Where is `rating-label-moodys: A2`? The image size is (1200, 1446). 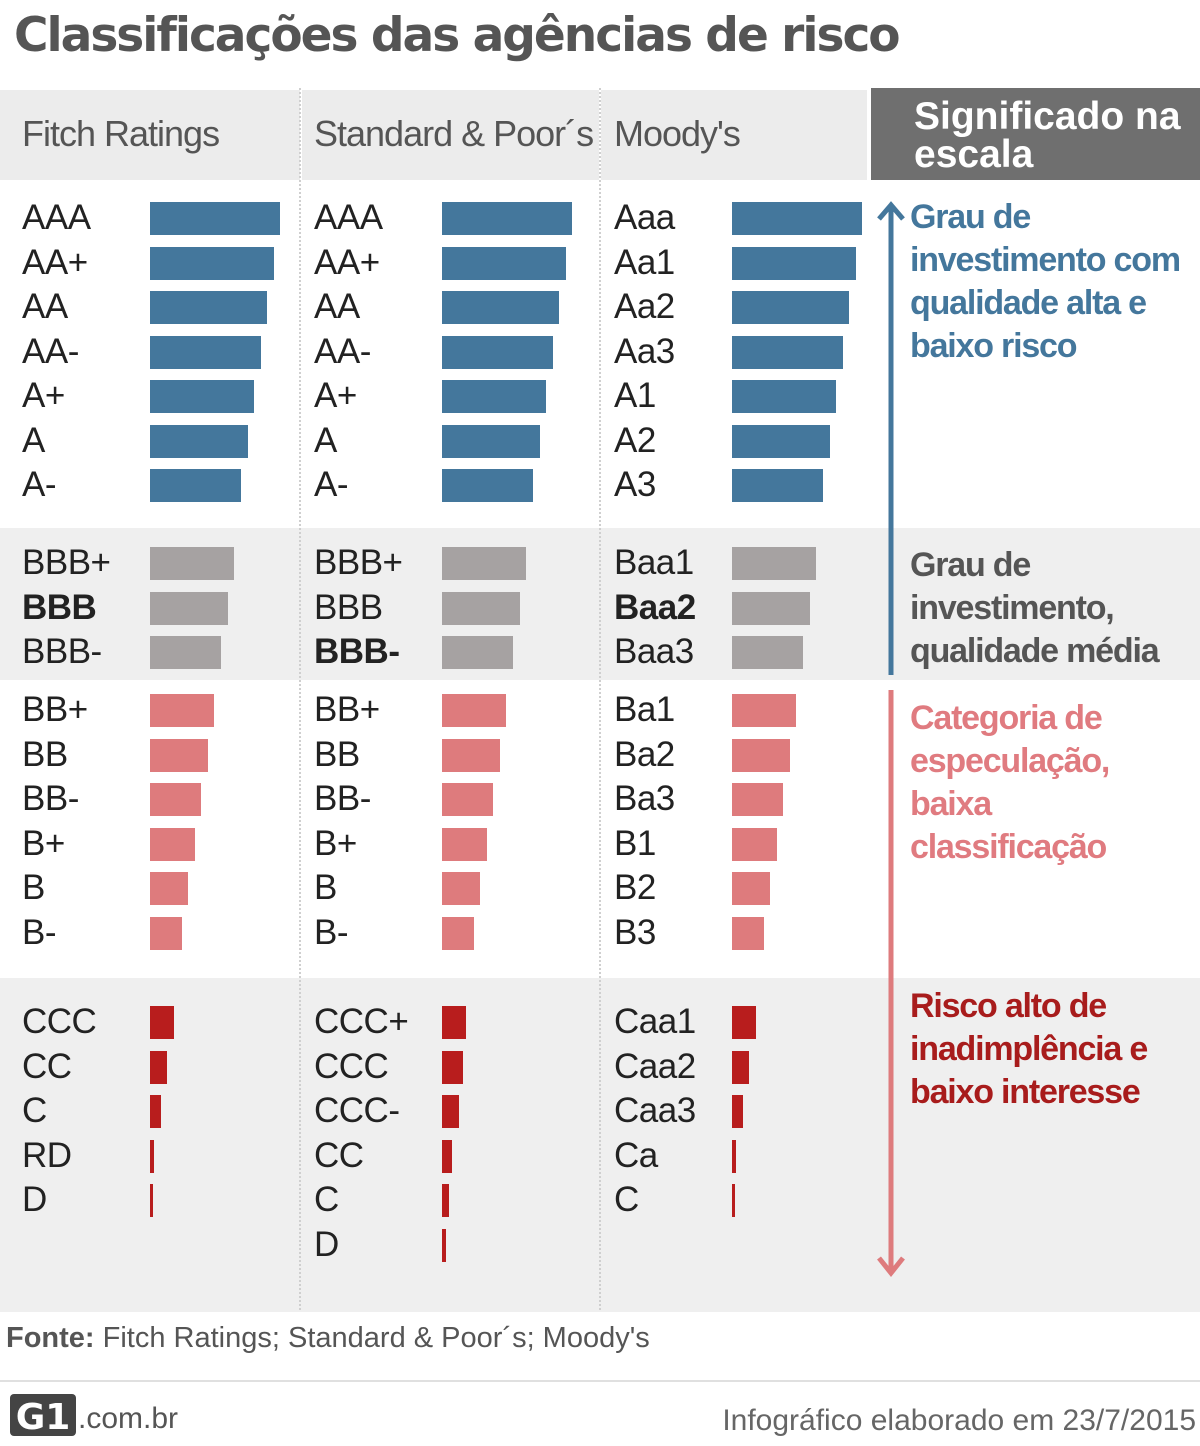 rating-label-moodys: A2 is located at coordinates (635, 440).